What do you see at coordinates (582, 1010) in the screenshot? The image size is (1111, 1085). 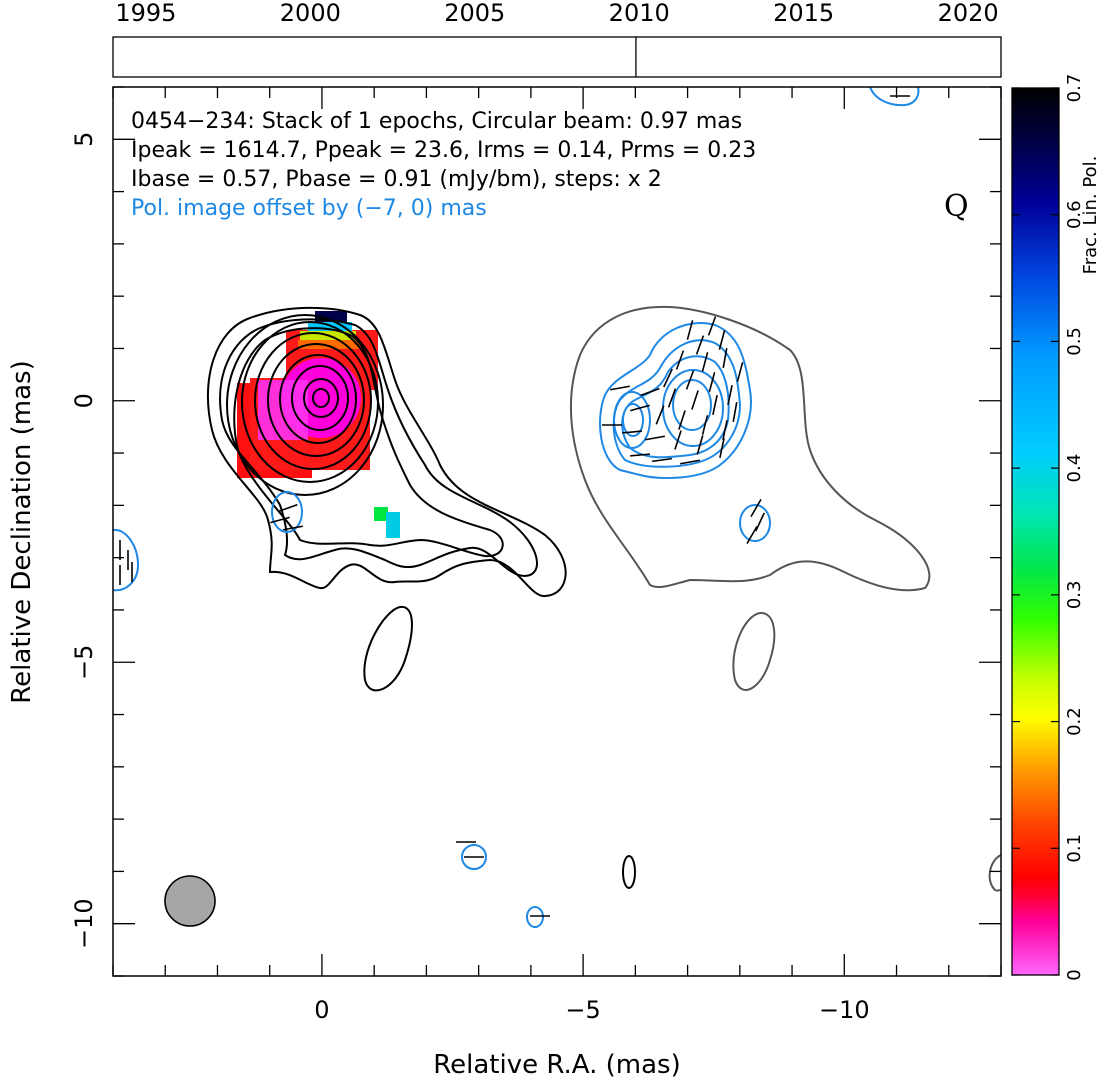 I see `x-tick-label: −5` at bounding box center [582, 1010].